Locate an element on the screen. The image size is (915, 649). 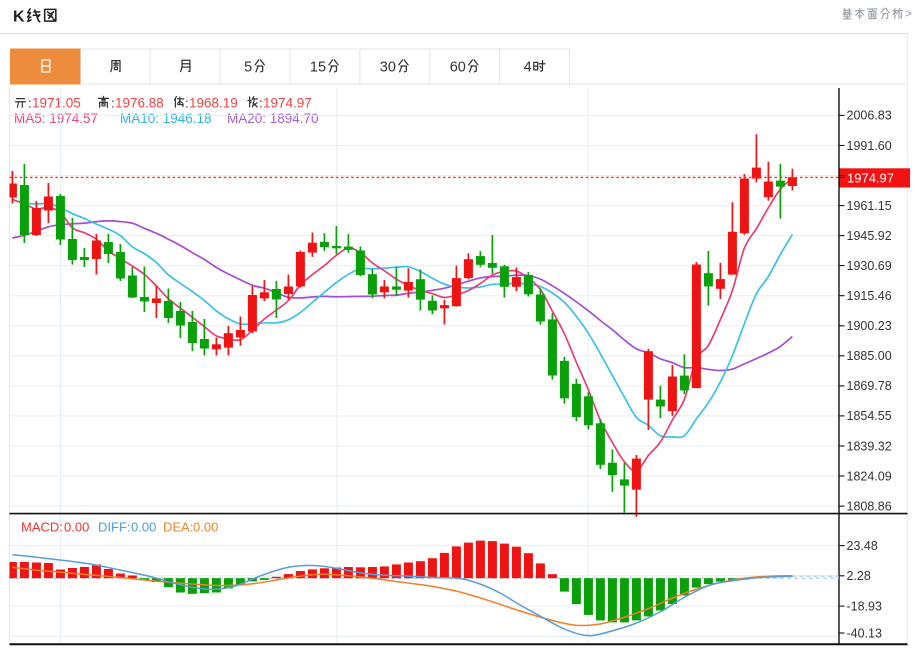
svg-text: 1968.19 is located at coordinates (213, 103).